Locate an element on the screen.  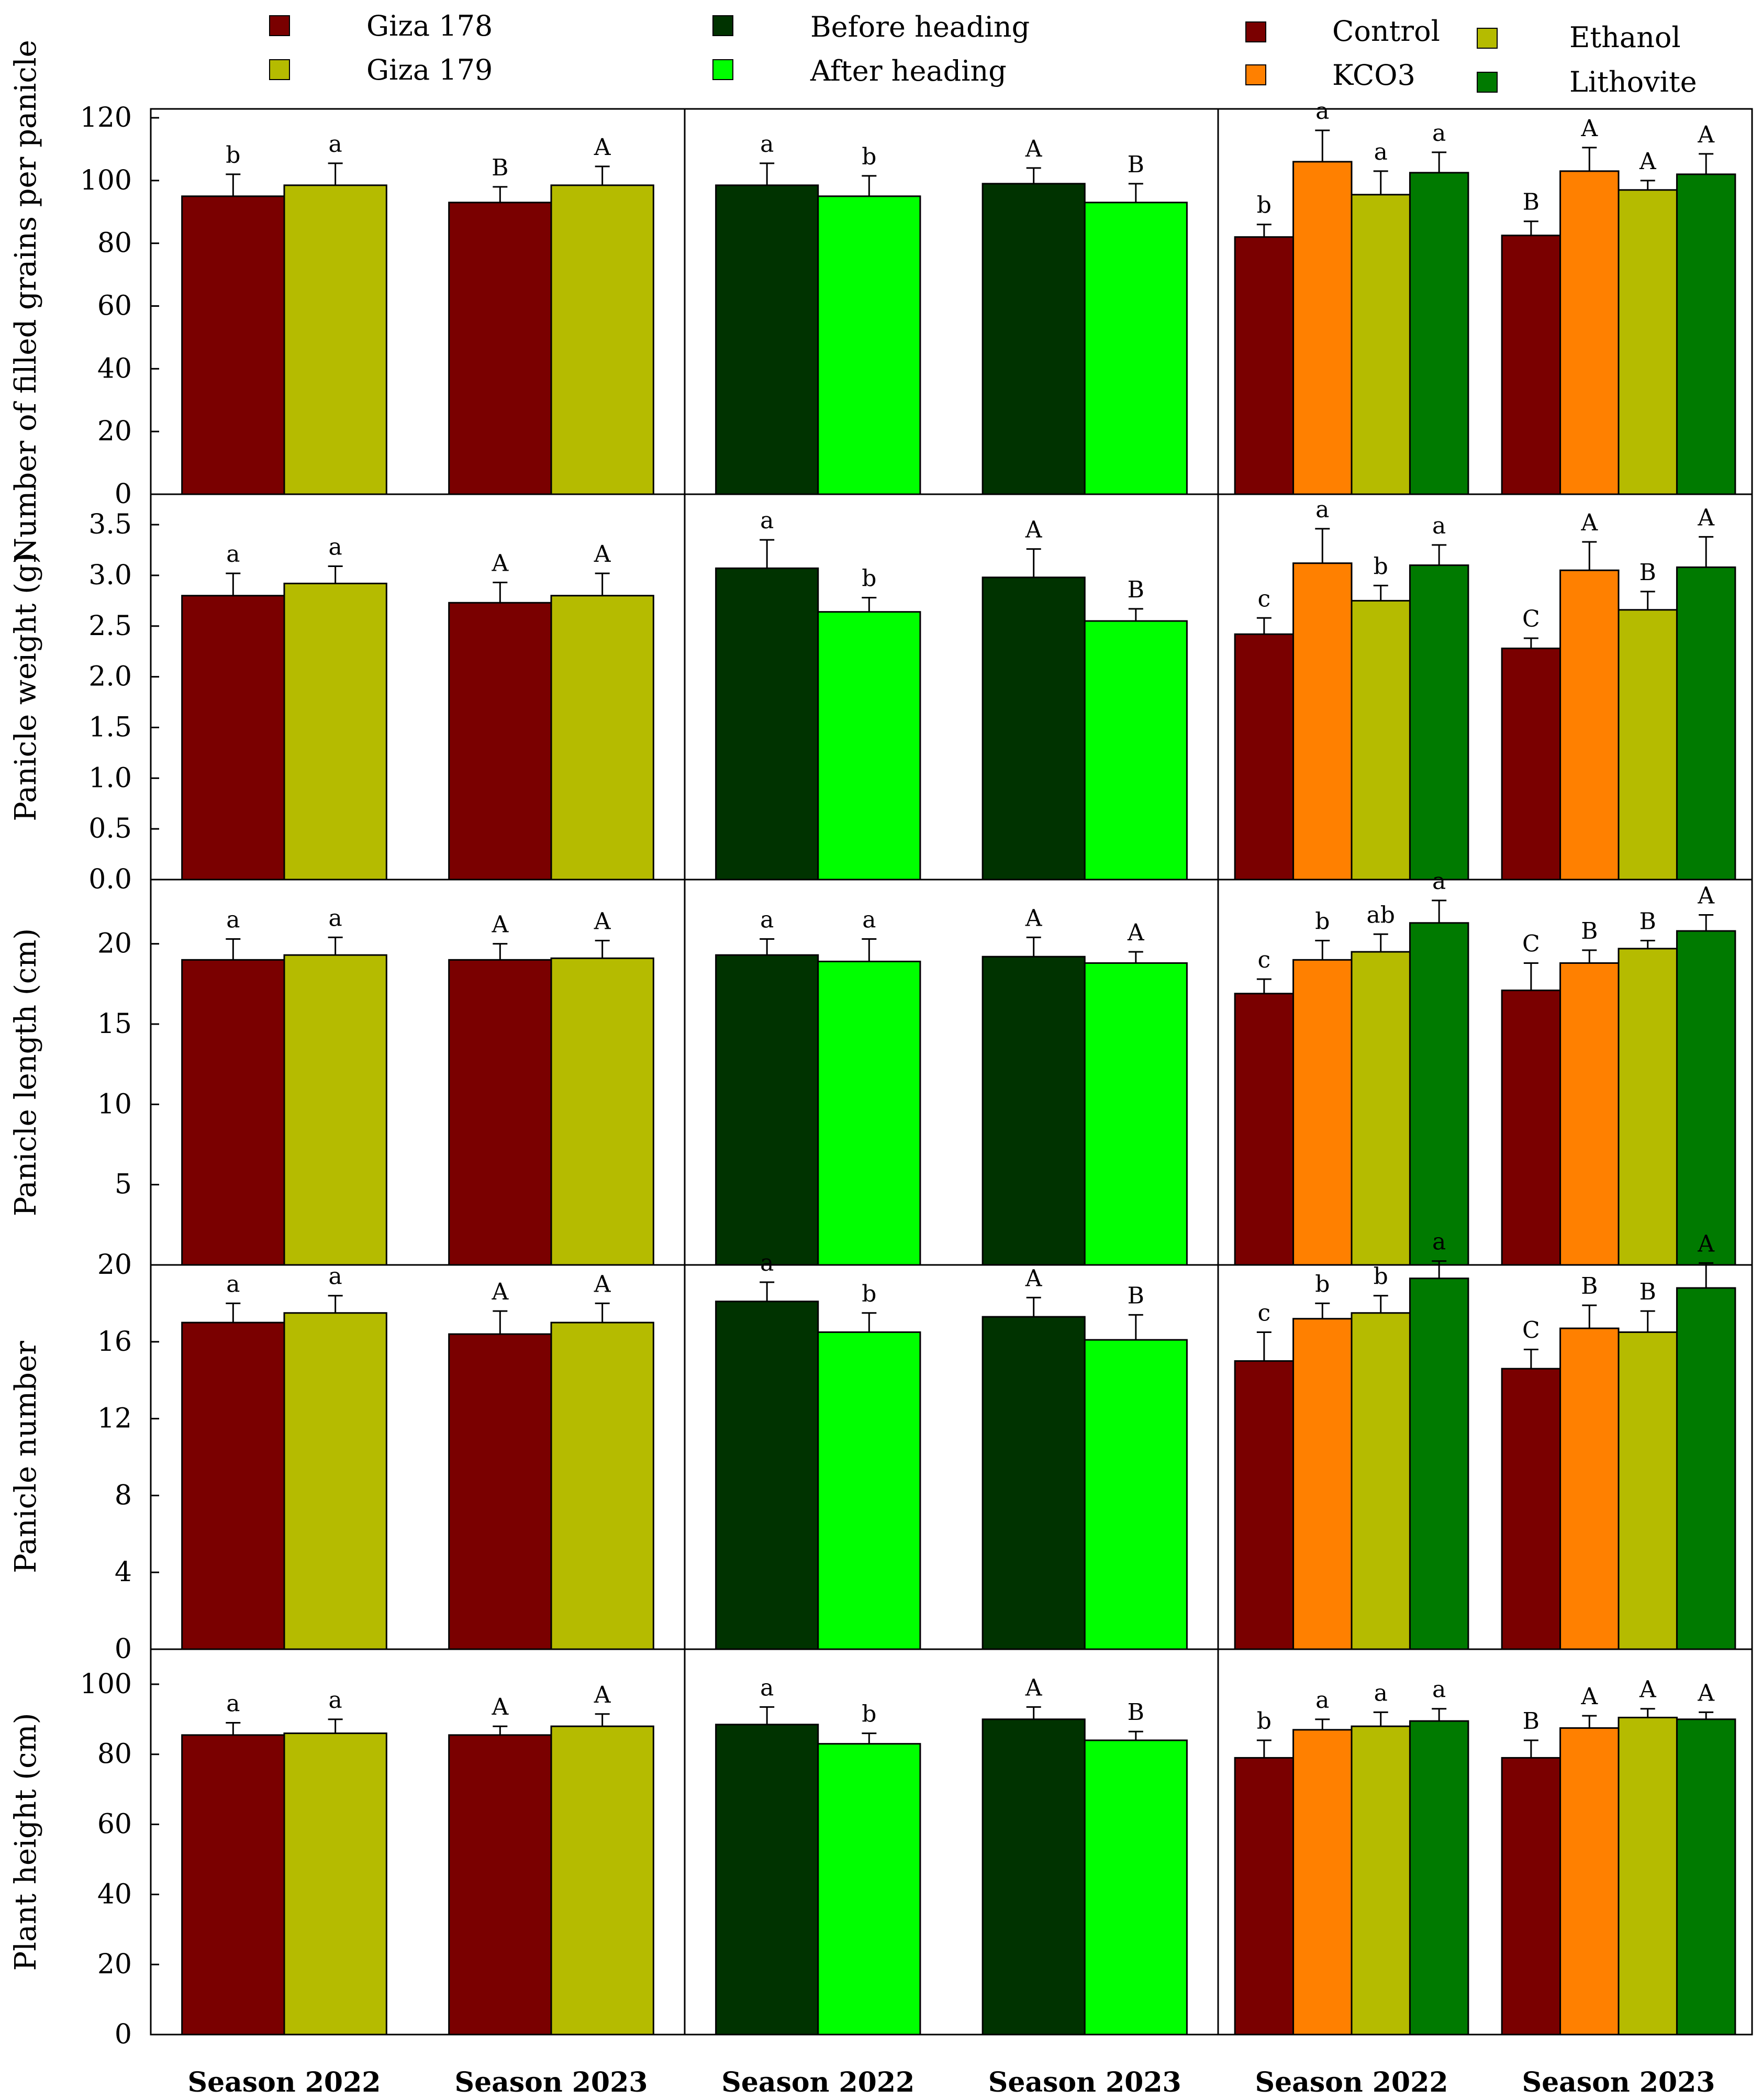
panel-panicle-length-treatment: c b ab a C B B A is located at coordinates (1485, 1067).